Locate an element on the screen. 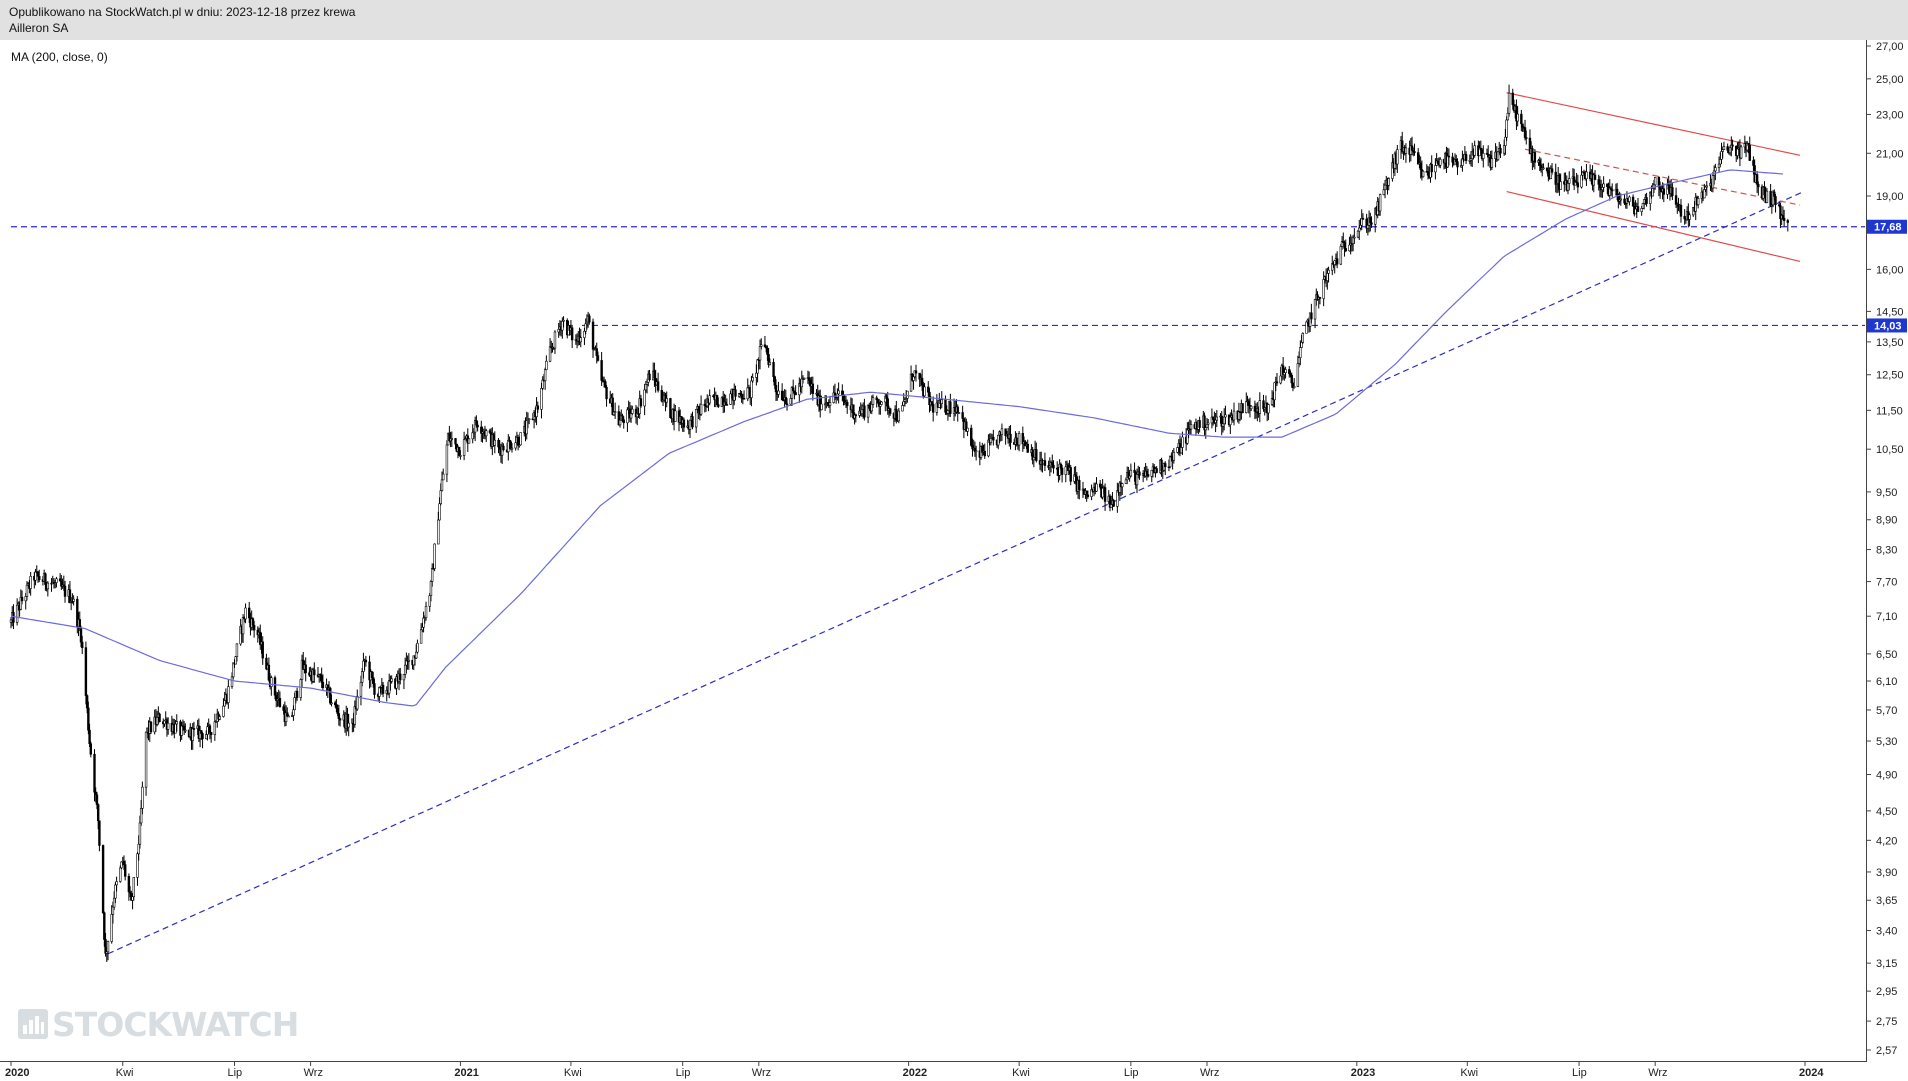 The width and height of the screenshot is (1908, 1081). y-tick-label: 4,50 is located at coordinates (1886, 812).